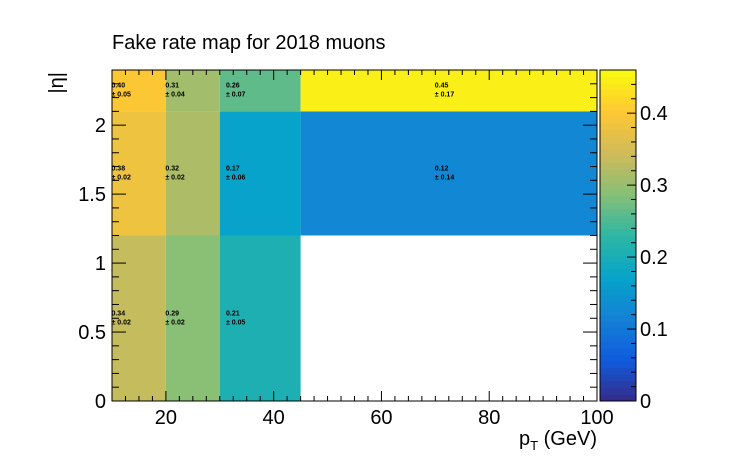 The width and height of the screenshot is (746, 472). I want to click on cell-value-label: 0.40, so click(118, 86).